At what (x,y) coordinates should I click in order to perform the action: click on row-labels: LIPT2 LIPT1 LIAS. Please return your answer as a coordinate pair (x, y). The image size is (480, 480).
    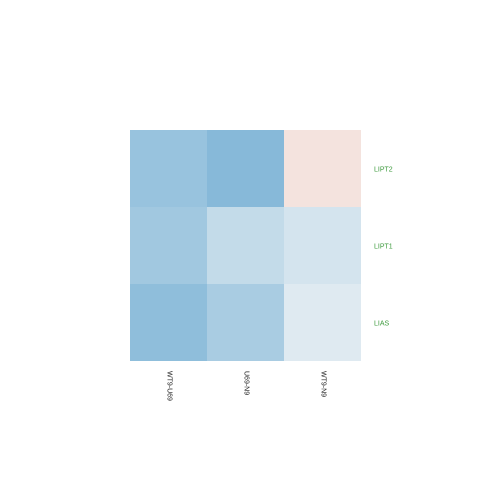
    Looking at the image, I should click on (383, 247).